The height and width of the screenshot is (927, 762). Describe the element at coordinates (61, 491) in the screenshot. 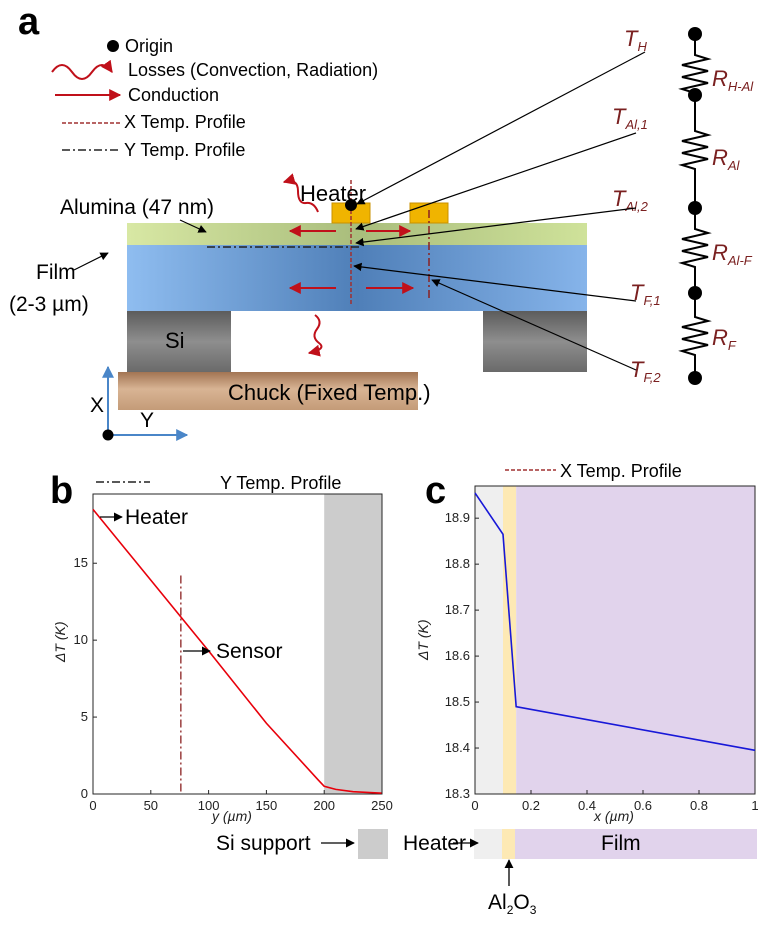

I see `panel-label-b: b` at that location.